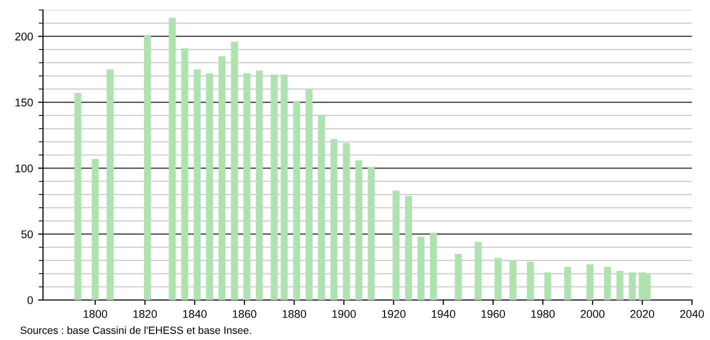  I want to click on x-tick-label: 1980, so click(543, 314).